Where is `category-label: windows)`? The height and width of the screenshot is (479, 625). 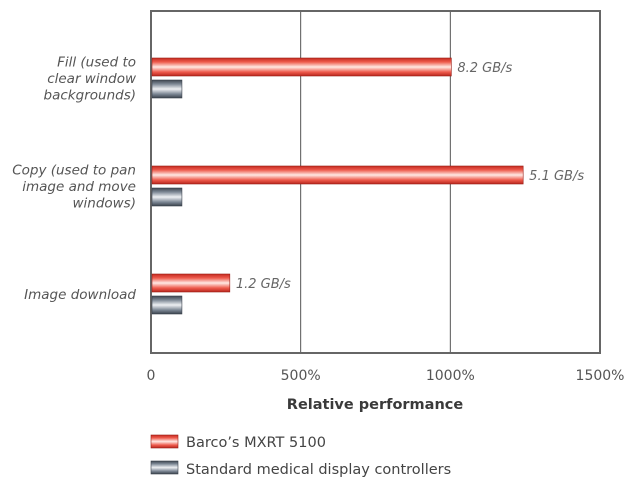
category-label: windows) is located at coordinates (104, 204).